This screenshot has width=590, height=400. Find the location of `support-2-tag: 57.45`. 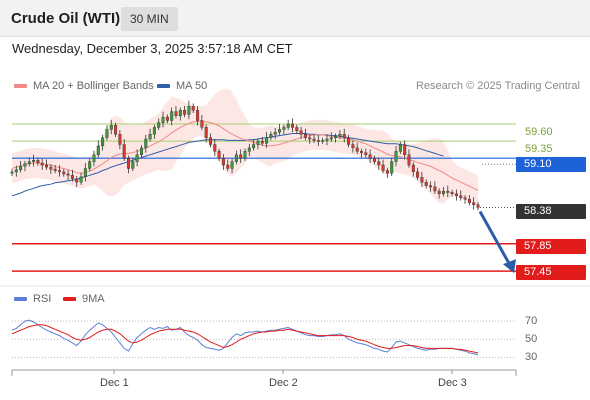

support-2-tag: 57.45 is located at coordinates (551, 272).